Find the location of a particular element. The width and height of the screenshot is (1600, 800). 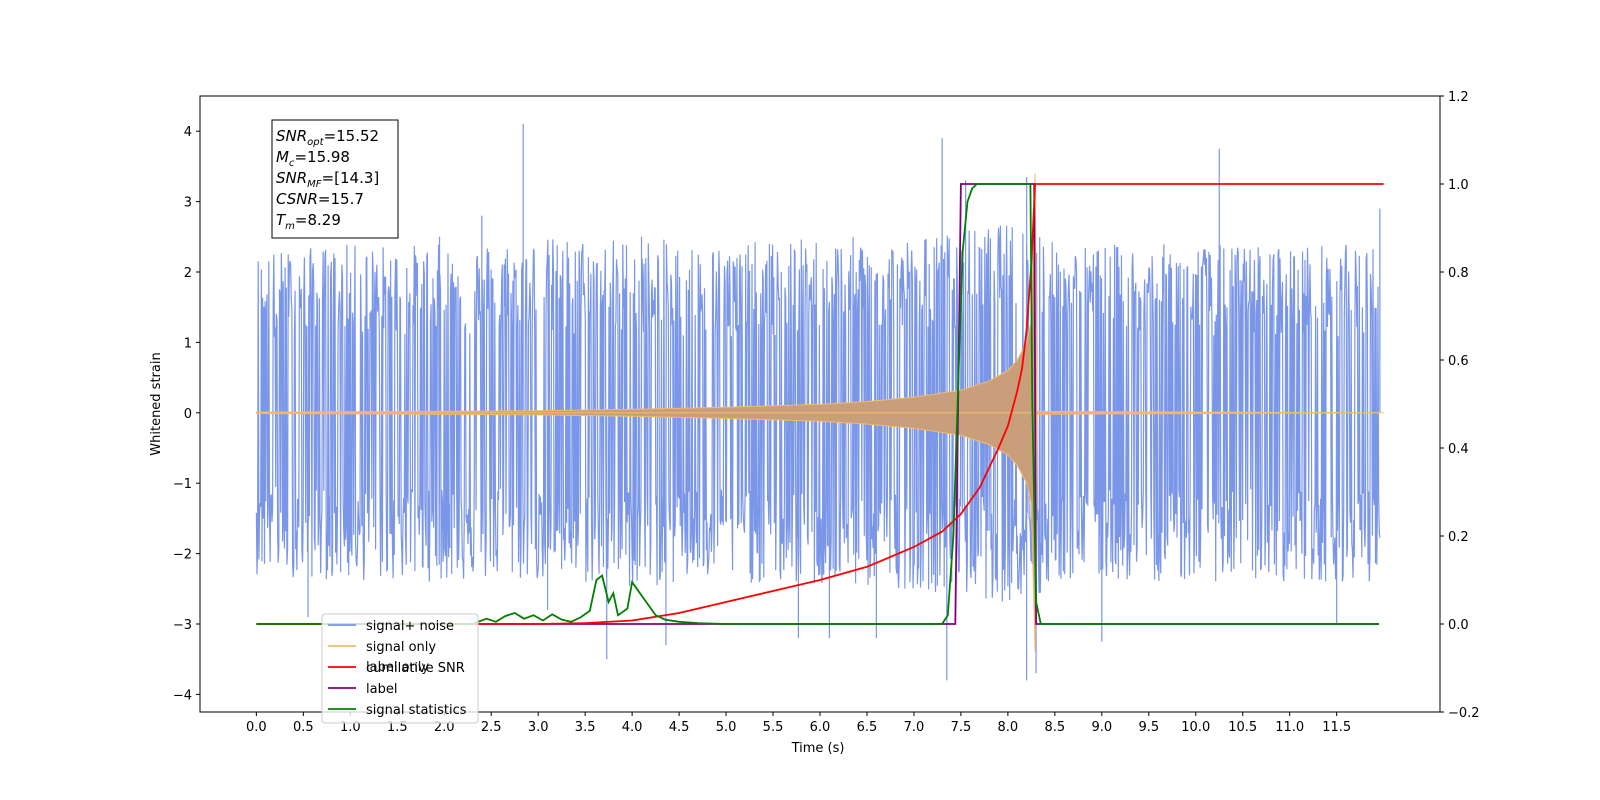

y-tick-label: 0 is located at coordinates (188, 414).